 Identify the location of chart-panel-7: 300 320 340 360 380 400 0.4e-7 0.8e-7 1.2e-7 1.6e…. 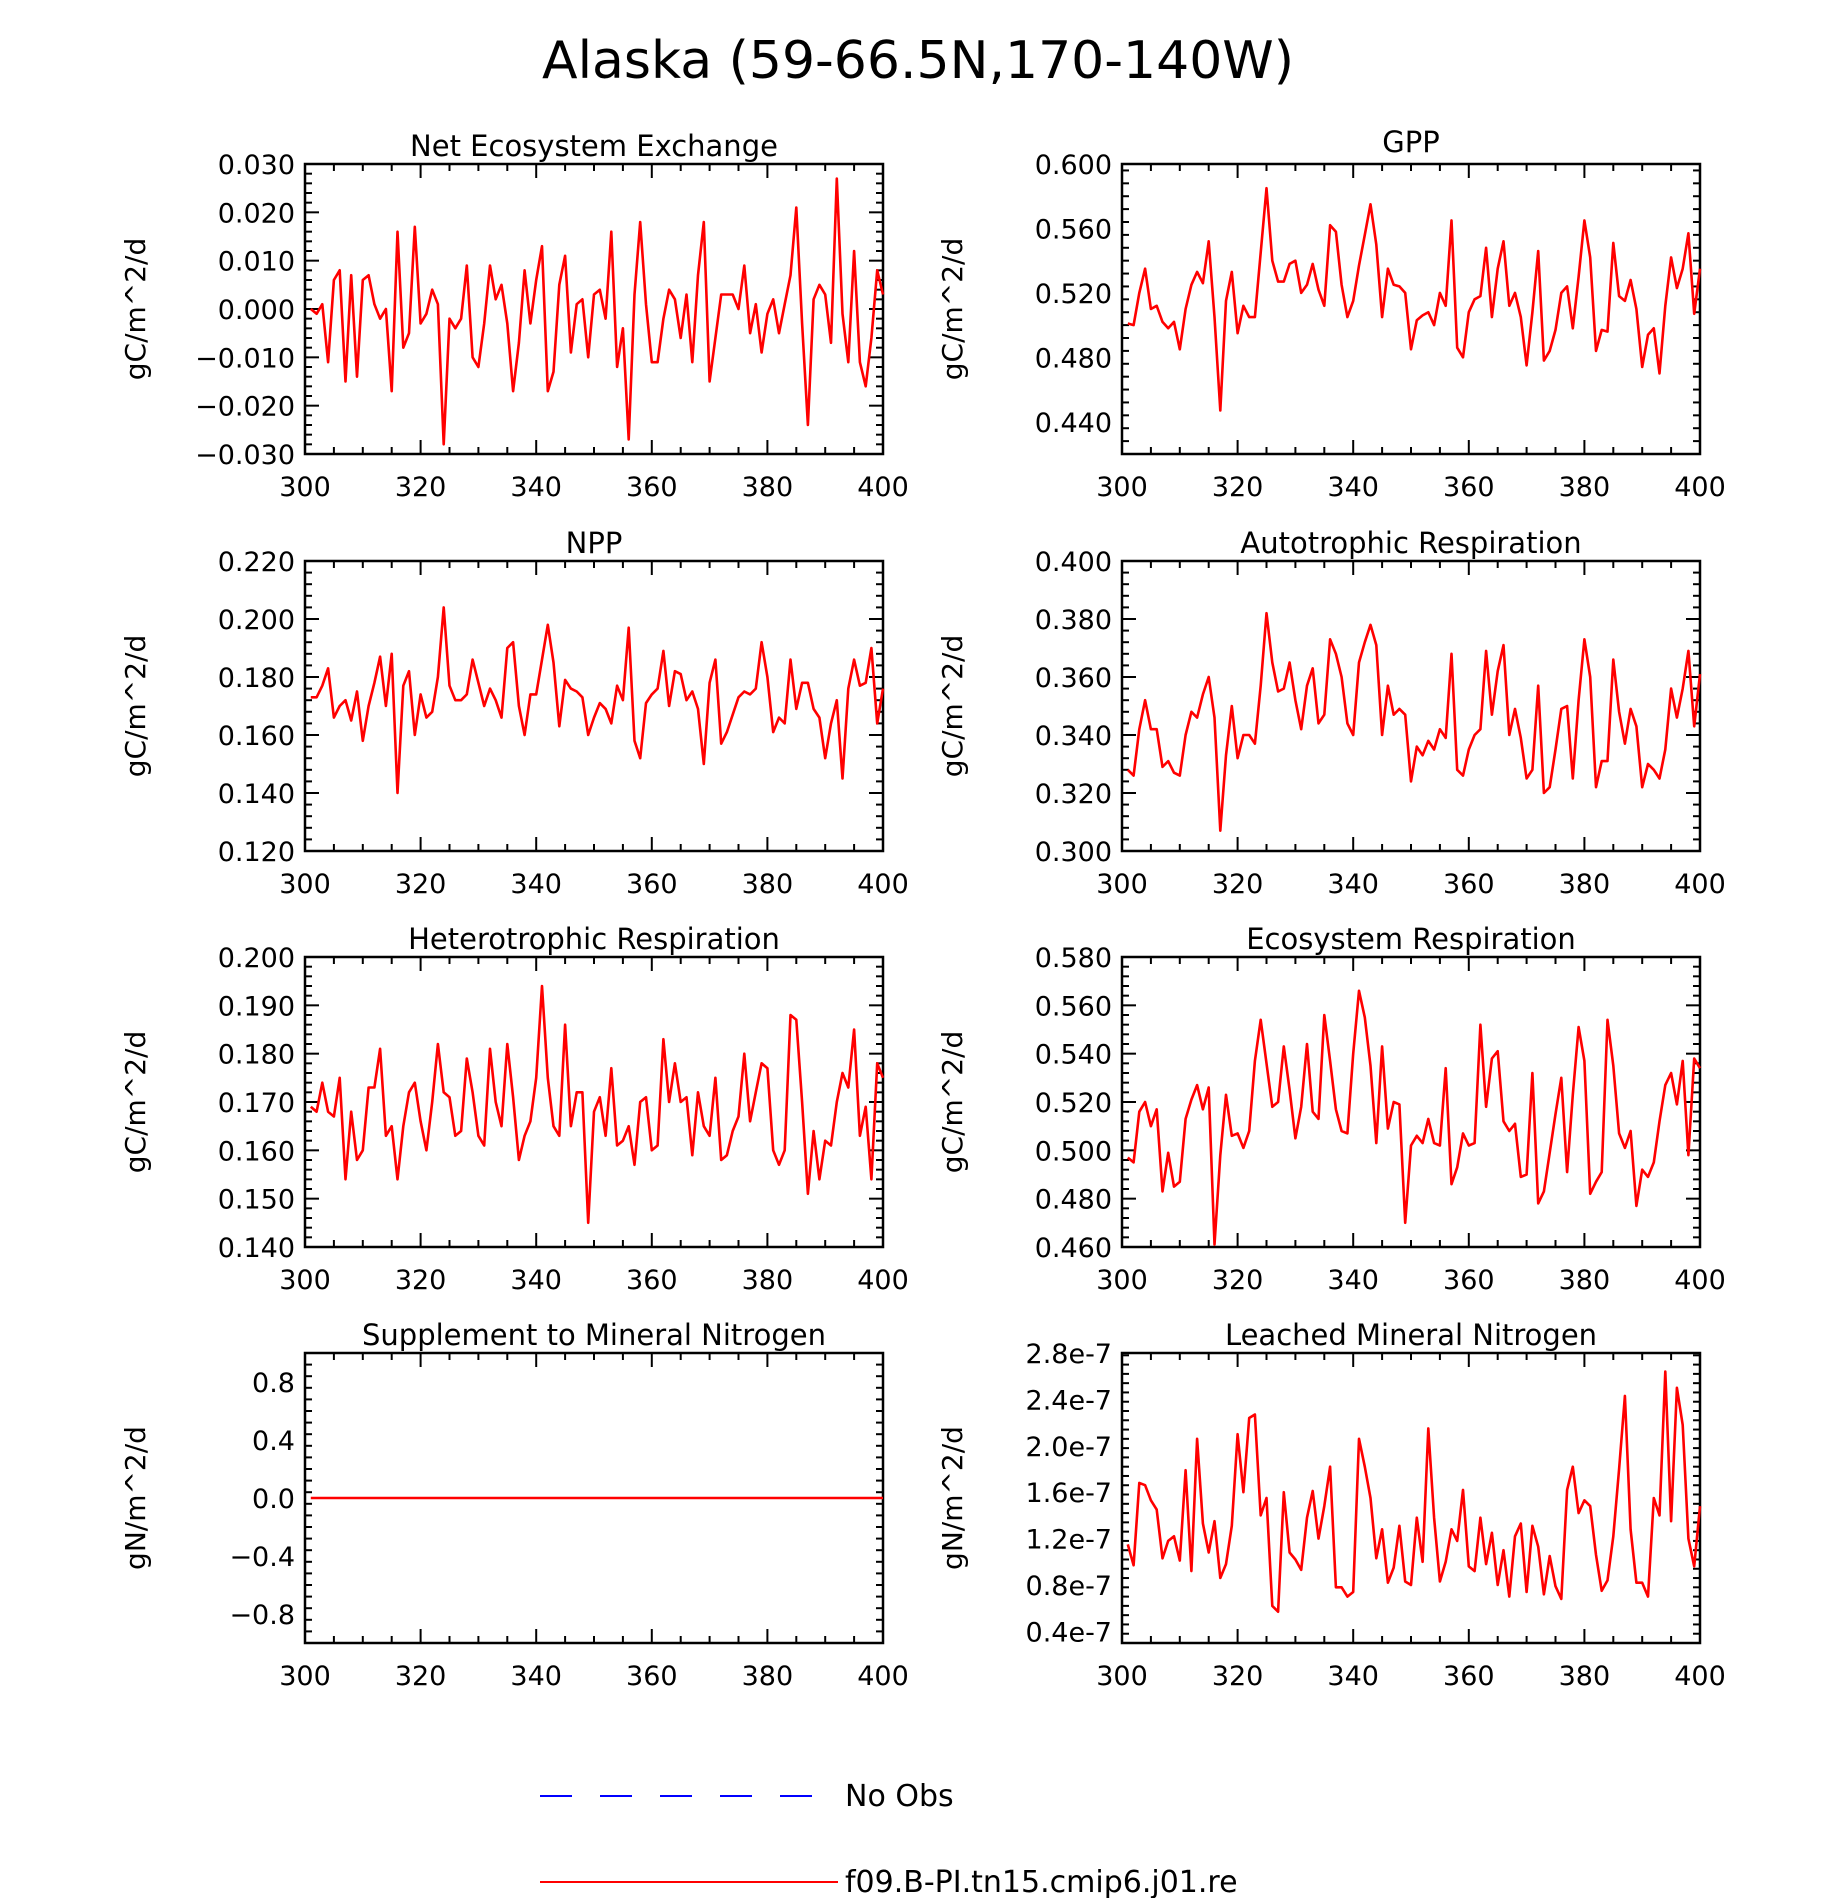
(1331, 1505).